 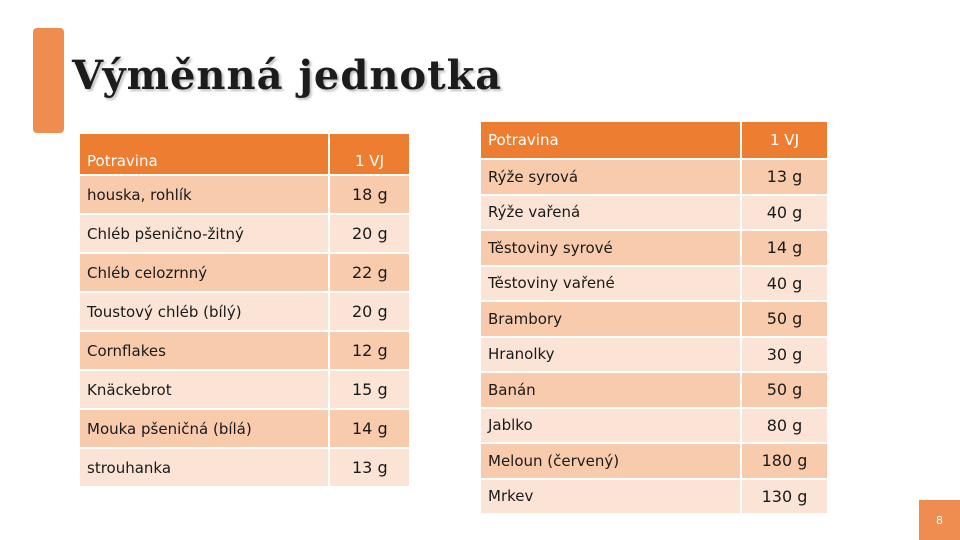 What do you see at coordinates (610, 461) in the screenshot?
I see `food-name: Meloun (červený)` at bounding box center [610, 461].